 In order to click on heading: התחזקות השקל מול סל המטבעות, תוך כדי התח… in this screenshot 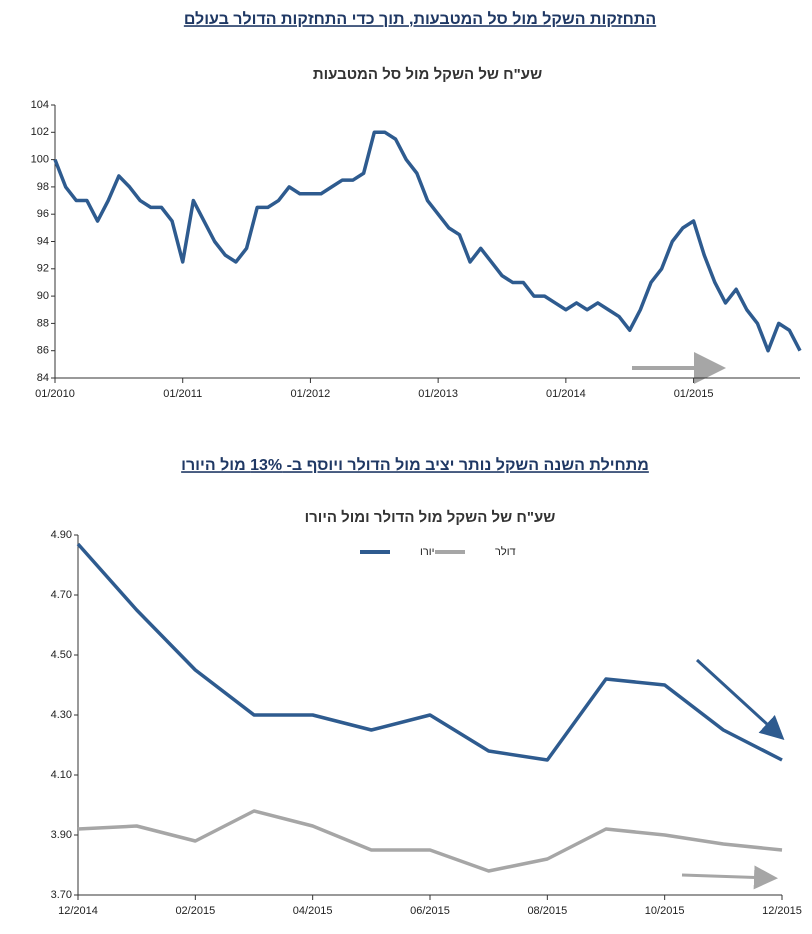, I will do `click(420, 19)`.